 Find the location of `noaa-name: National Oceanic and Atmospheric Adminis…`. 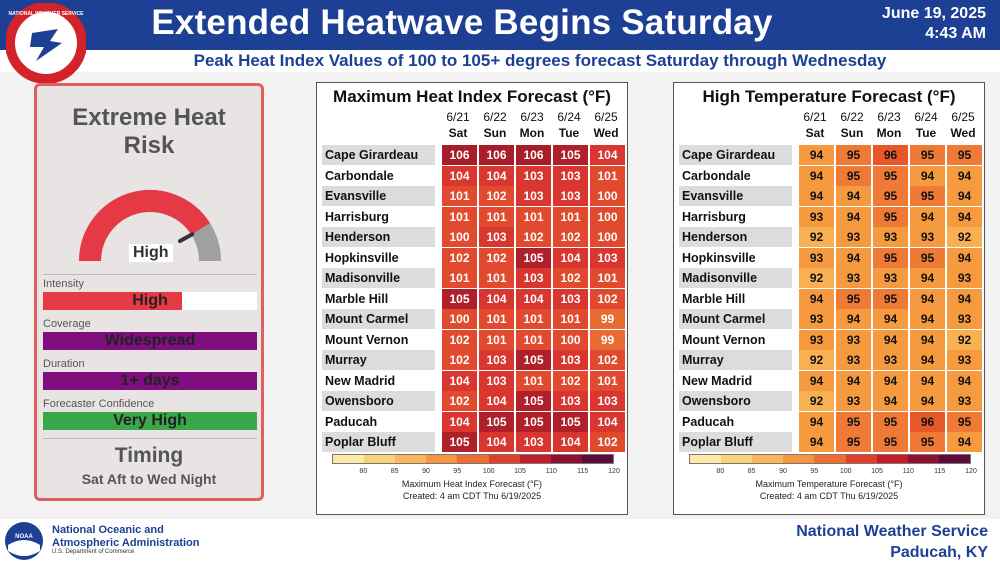

noaa-name: National Oceanic and Atmospheric Adminis… is located at coordinates (126, 537).